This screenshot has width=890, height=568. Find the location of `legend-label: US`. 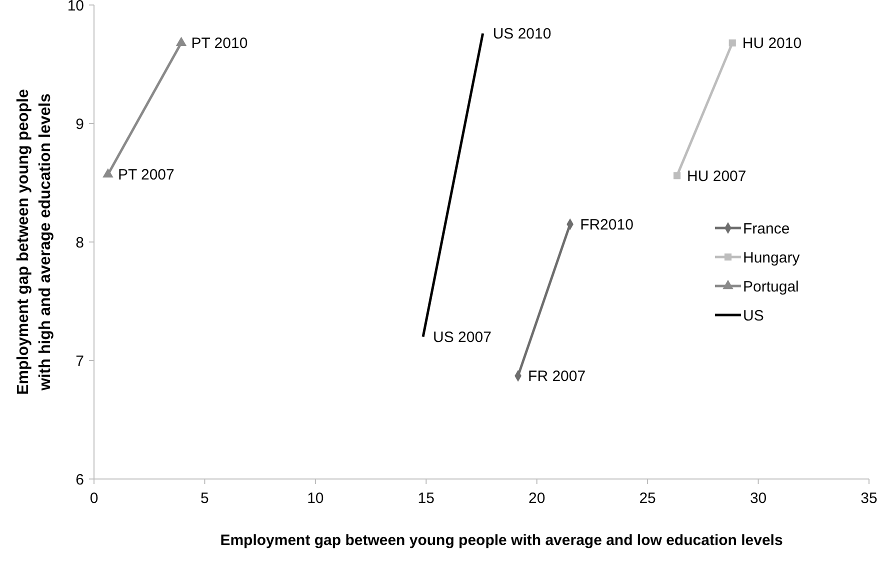

legend-label: US is located at coordinates (753, 315).